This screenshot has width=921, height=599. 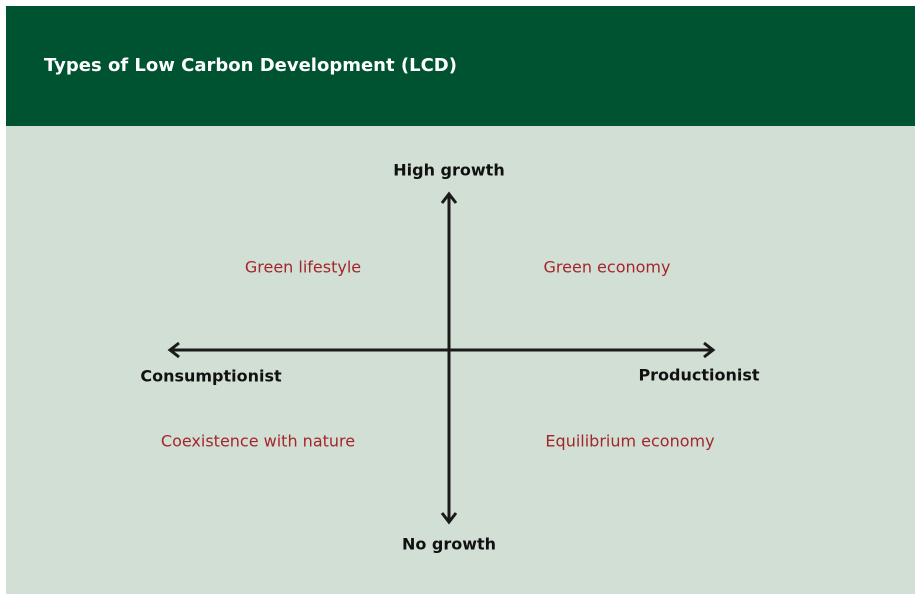 I want to click on axis-label-top: High growth, so click(x=448, y=170).